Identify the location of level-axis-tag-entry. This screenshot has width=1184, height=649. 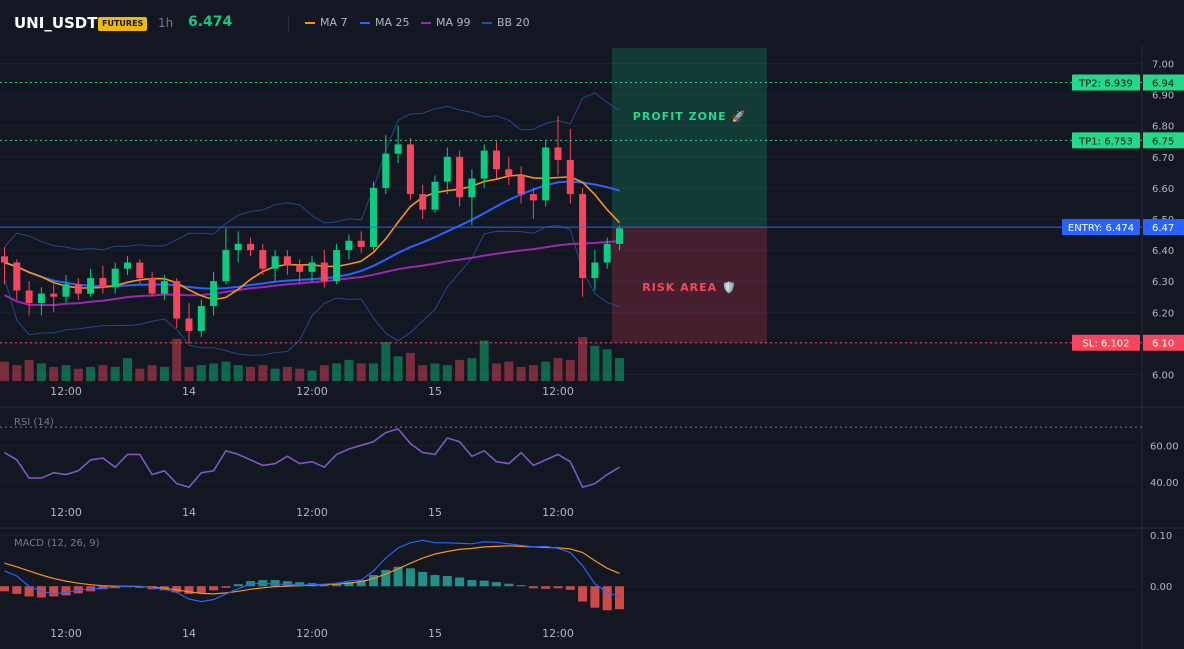
(1163, 227).